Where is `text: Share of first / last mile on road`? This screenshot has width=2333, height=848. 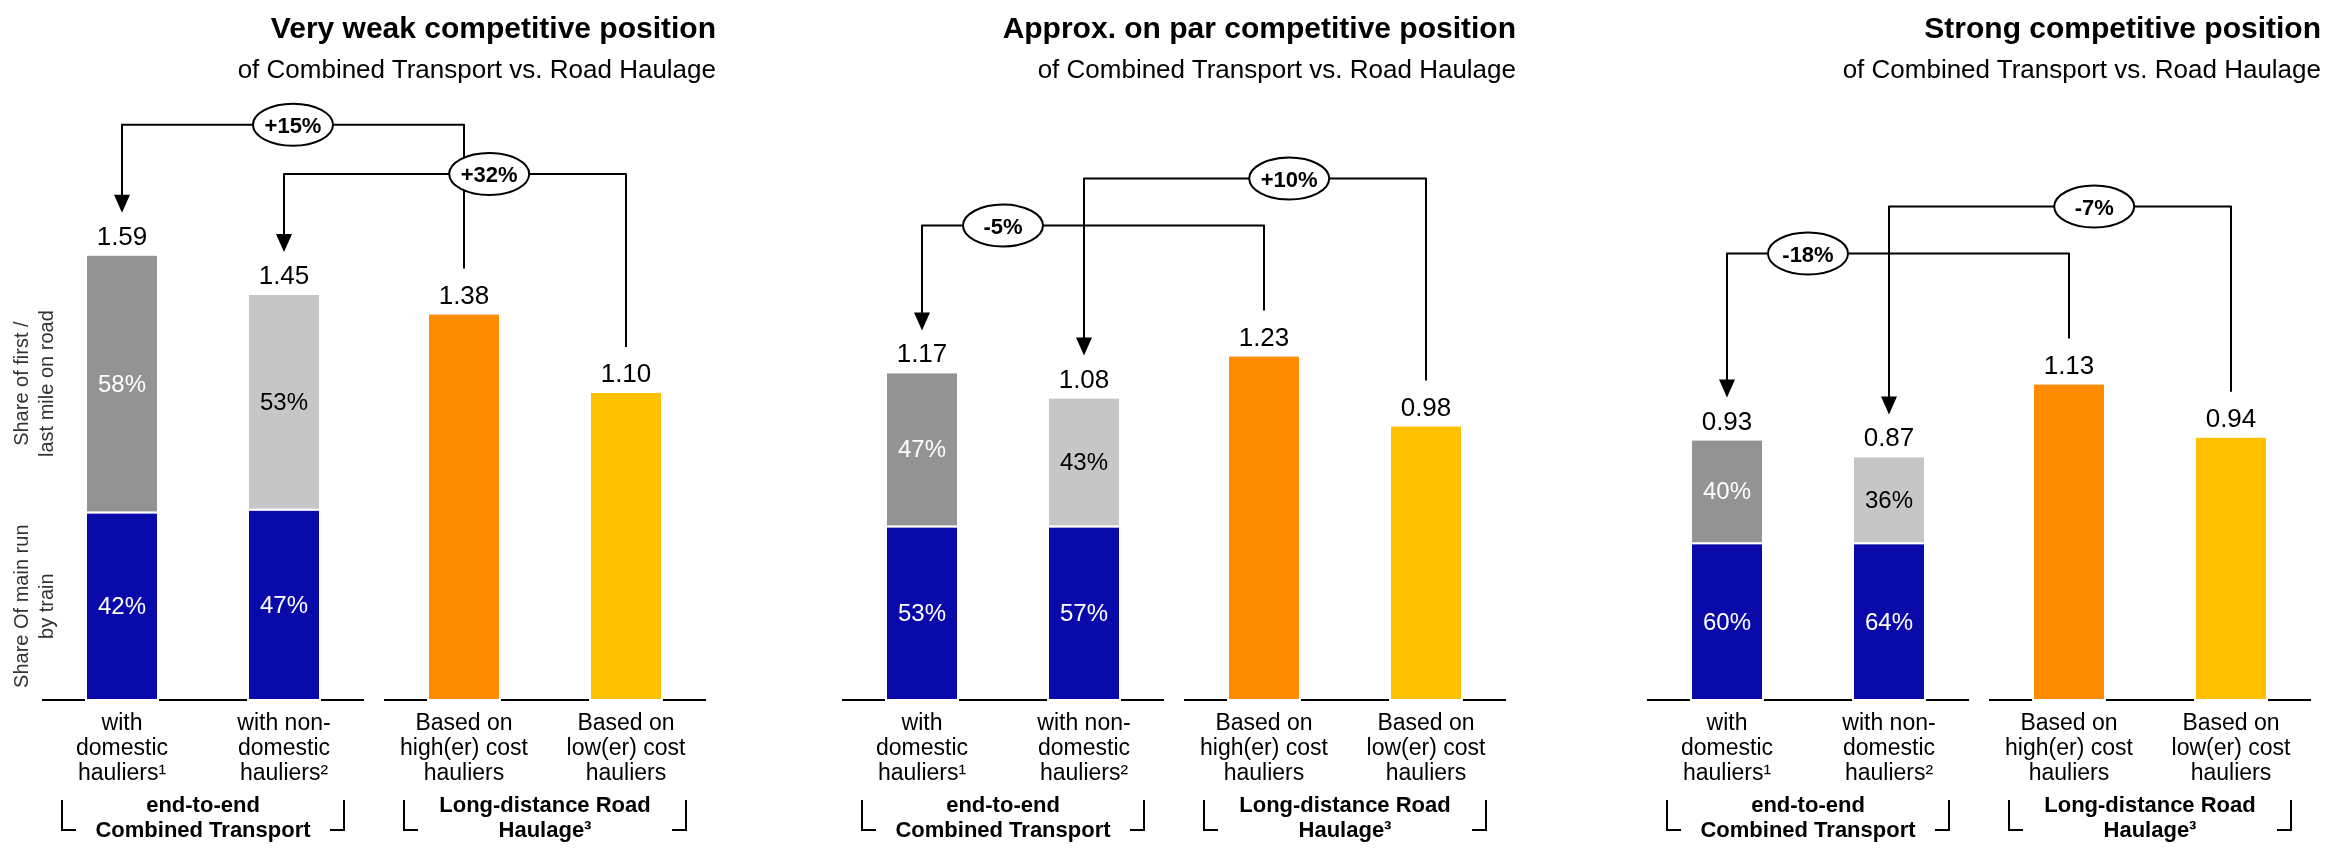
text: Share of first / last mile on road is located at coordinates (33, 383).